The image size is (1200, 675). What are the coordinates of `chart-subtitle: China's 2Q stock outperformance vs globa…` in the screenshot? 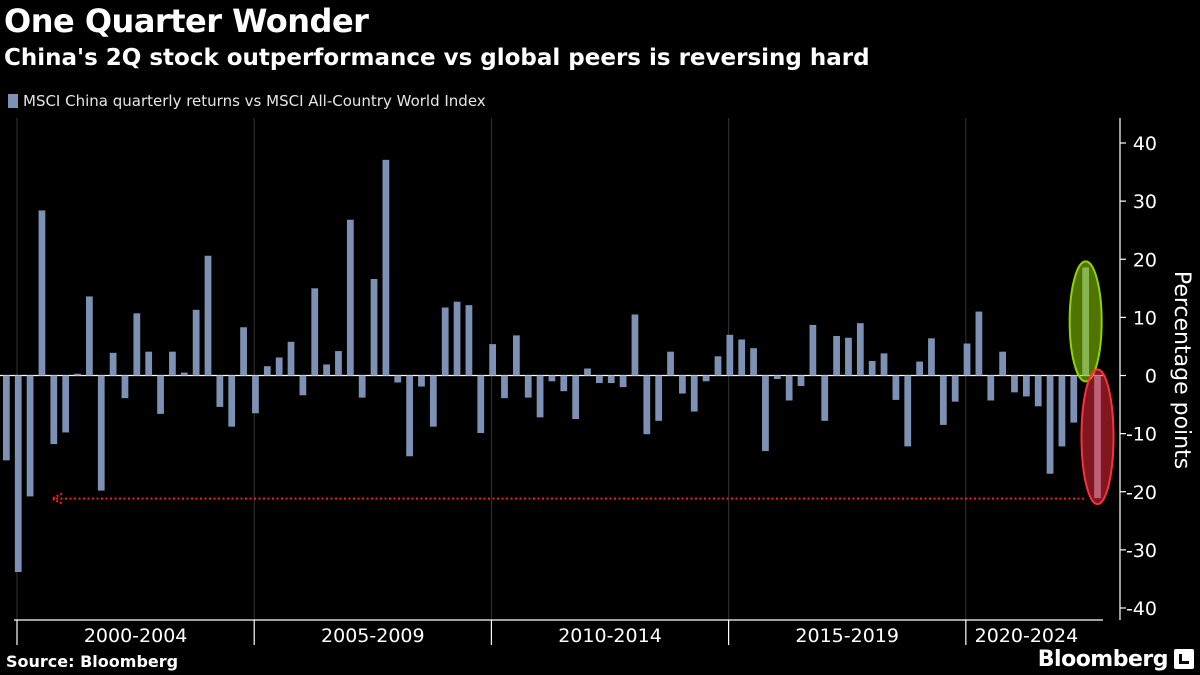 It's located at (437, 58).